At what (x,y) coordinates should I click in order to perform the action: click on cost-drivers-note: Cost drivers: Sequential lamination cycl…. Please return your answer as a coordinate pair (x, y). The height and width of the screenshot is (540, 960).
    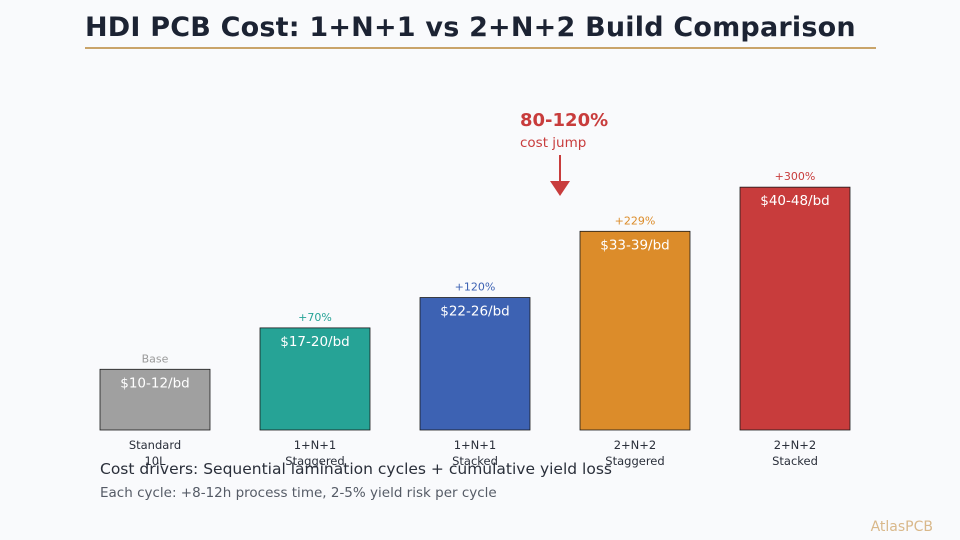
    Looking at the image, I should click on (356, 469).